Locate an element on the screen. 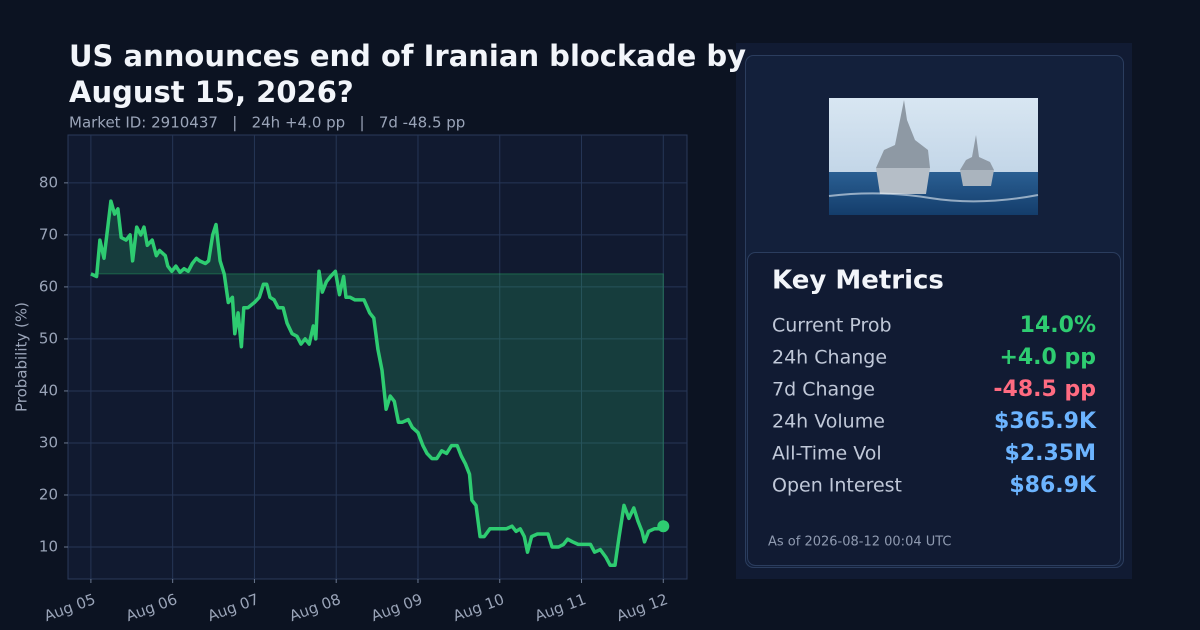  x-tick-label: Aug 09 is located at coordinates (397, 607).